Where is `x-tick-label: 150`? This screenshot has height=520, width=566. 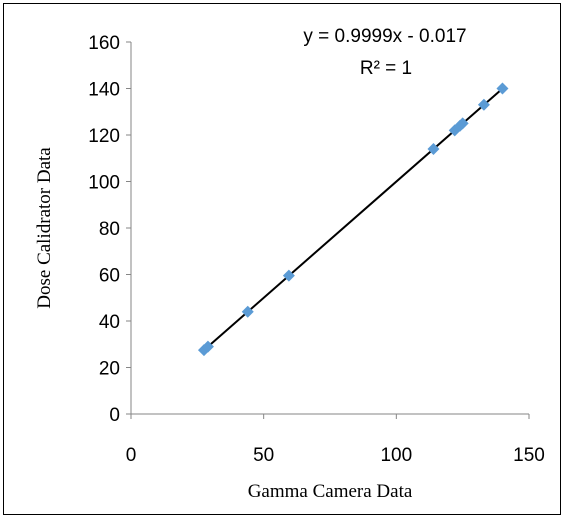
x-tick-label: 150 is located at coordinates (529, 455).